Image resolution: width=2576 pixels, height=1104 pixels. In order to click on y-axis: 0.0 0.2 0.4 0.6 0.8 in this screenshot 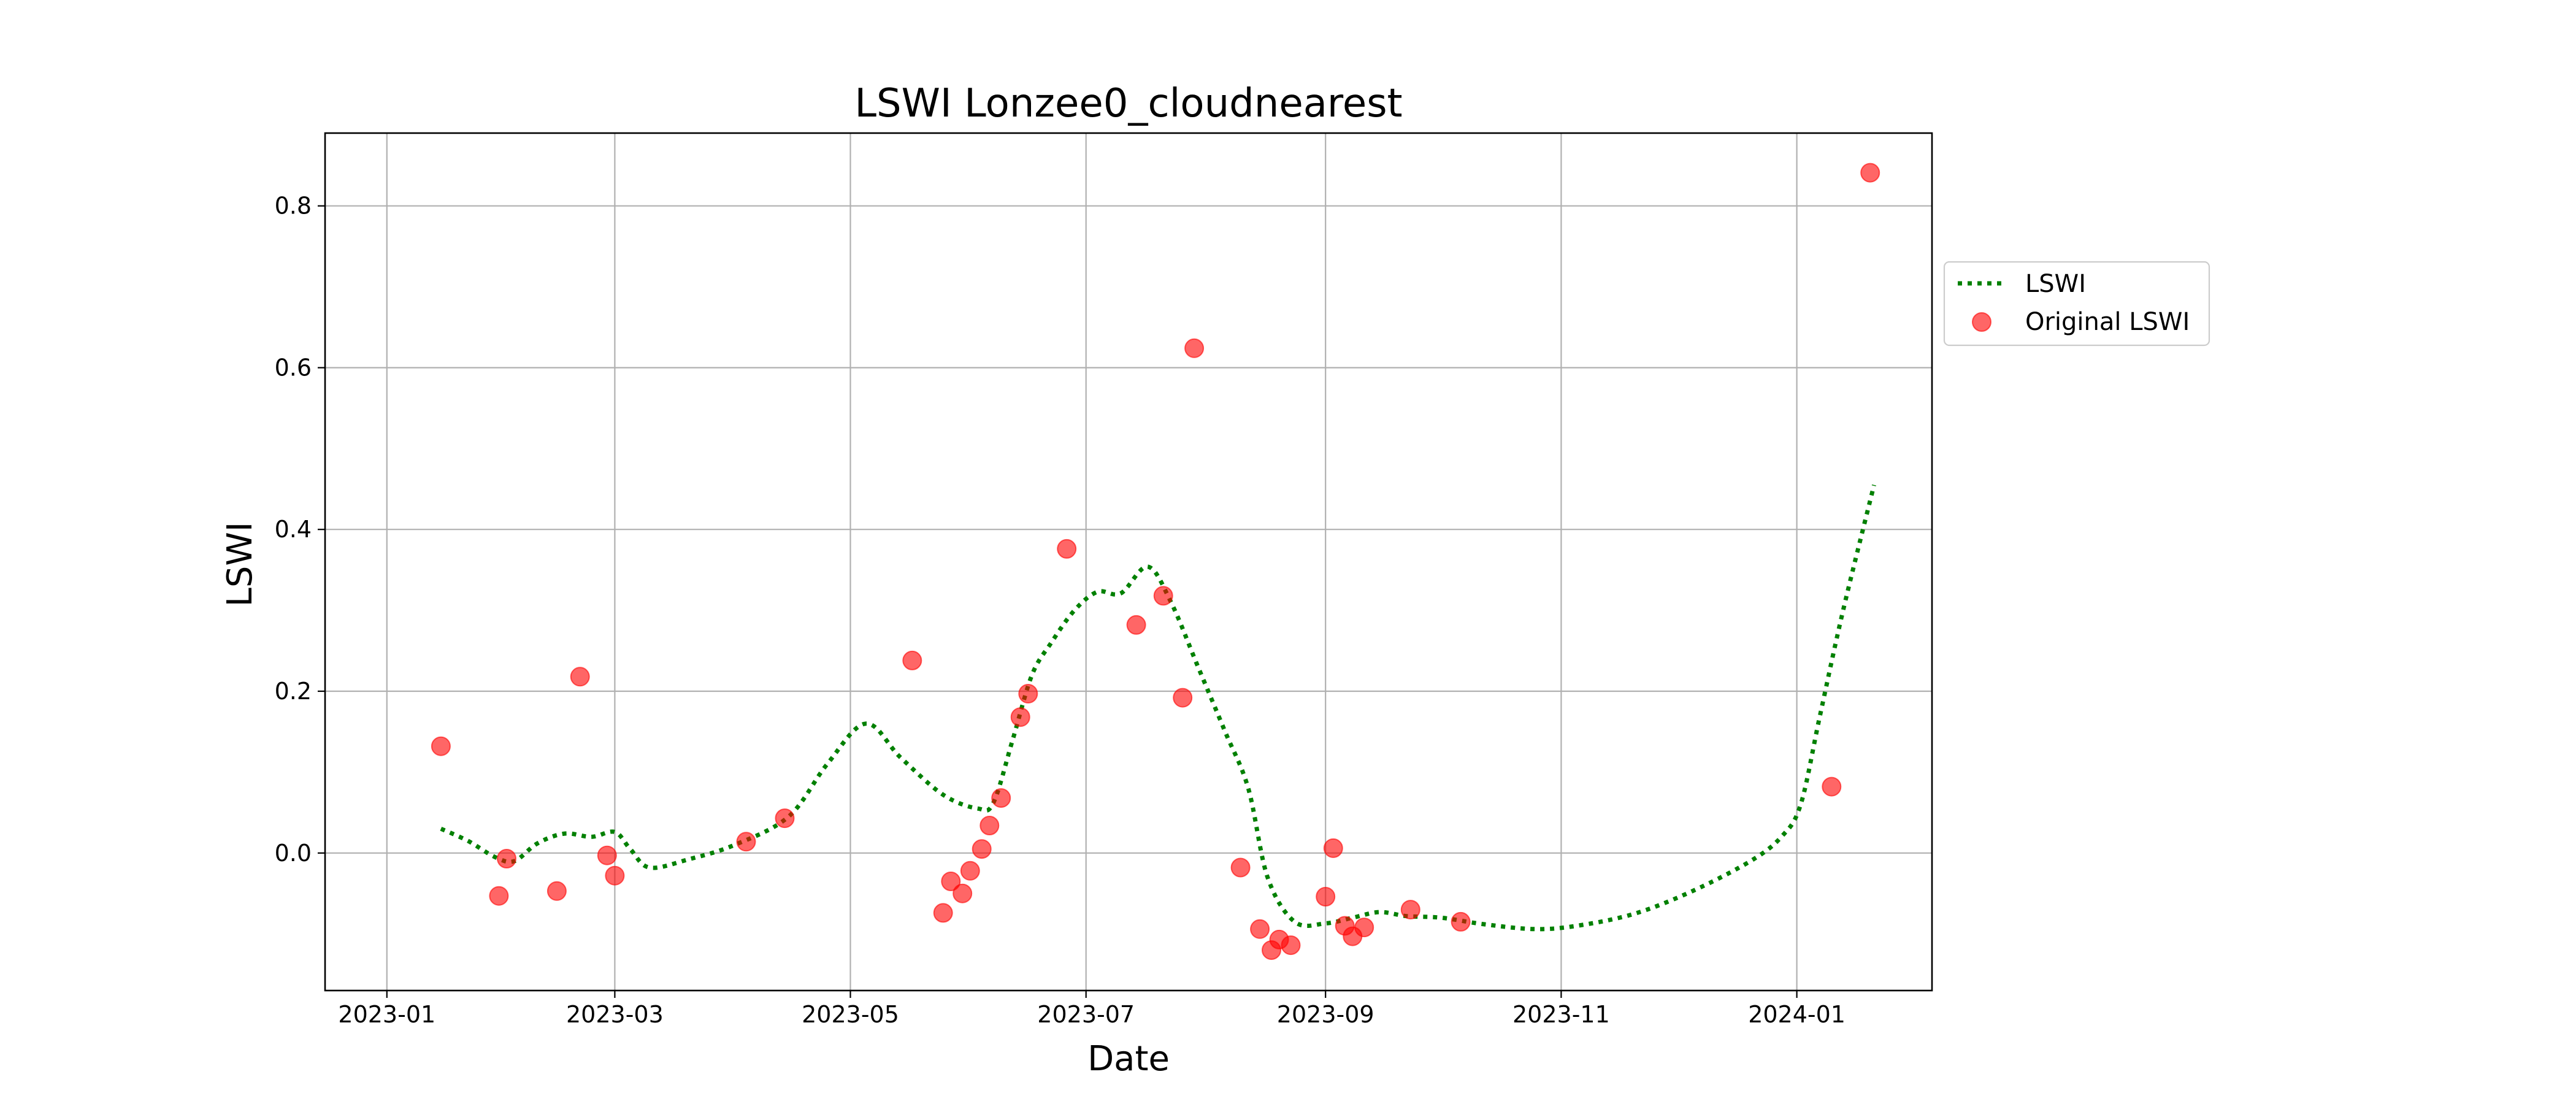, I will do `click(300, 530)`.